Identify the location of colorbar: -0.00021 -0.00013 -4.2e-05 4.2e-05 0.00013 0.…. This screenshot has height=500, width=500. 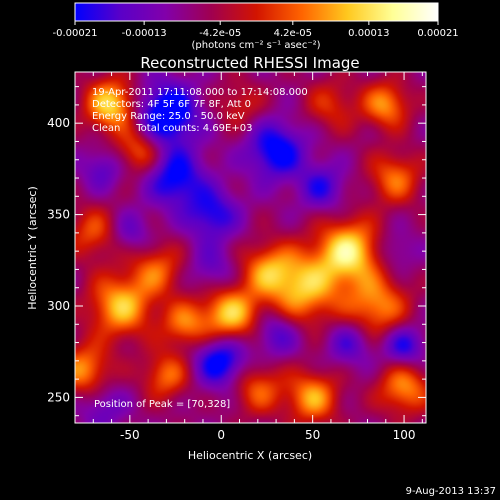
(256, 26).